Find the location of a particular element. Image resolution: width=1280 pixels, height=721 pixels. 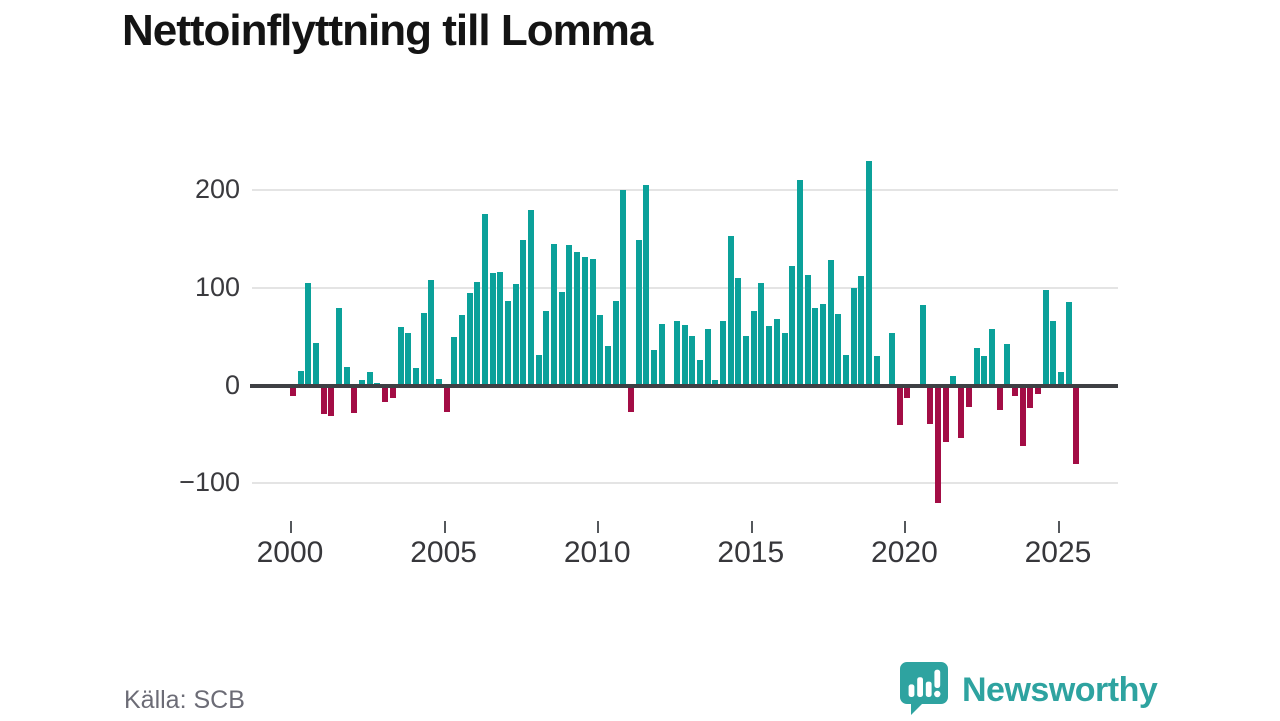

speech-bubble-chart-icon is located at coordinates (924, 690).